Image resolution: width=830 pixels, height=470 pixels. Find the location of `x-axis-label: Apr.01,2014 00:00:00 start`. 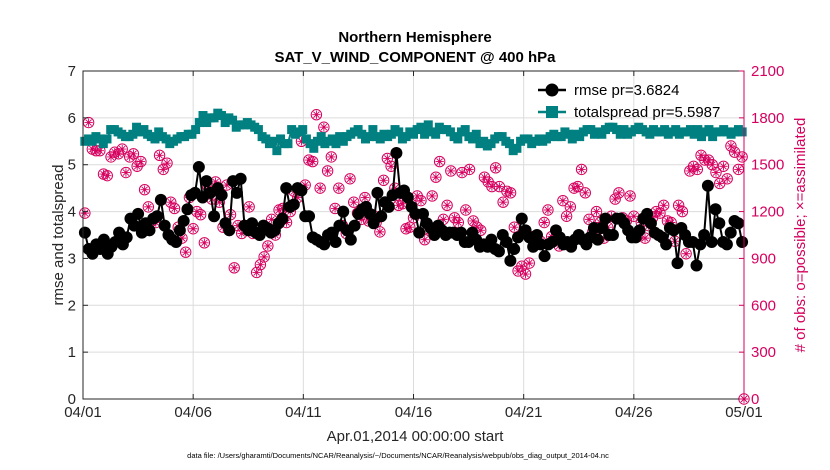

x-axis-label: Apr.01,2014 00:00:00 start is located at coordinates (416, 436).